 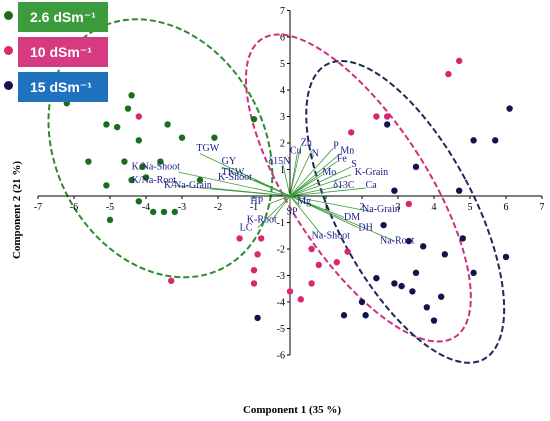 What do you see at coordinates (74, 207) in the screenshot?
I see `x-tick-label: -6` at bounding box center [74, 207].